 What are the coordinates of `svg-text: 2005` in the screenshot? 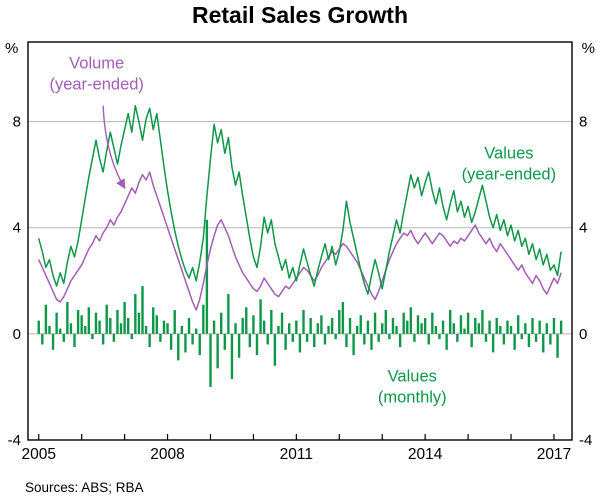 It's located at (38, 454).